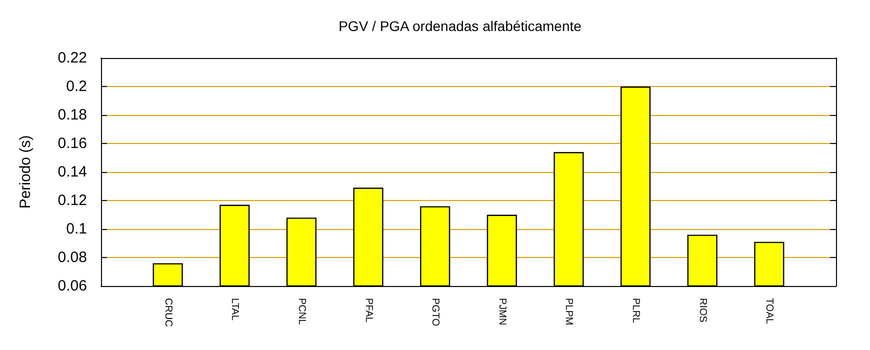 This screenshot has height=350, width=870. I want to click on x-tick-label: PLPM, so click(568, 312).